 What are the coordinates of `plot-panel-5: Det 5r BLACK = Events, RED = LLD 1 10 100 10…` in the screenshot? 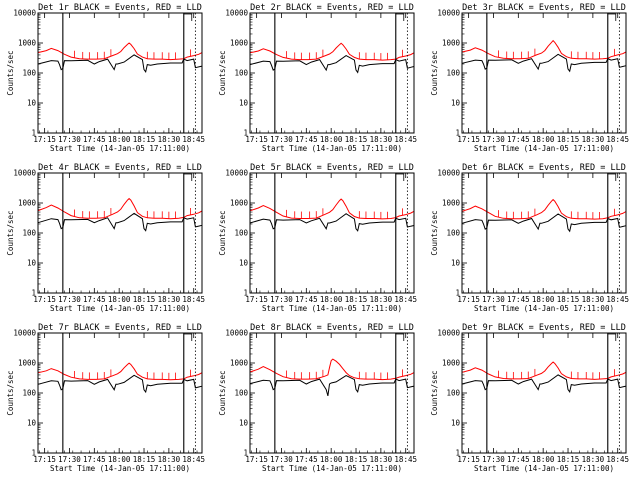 It's located at (317, 238).